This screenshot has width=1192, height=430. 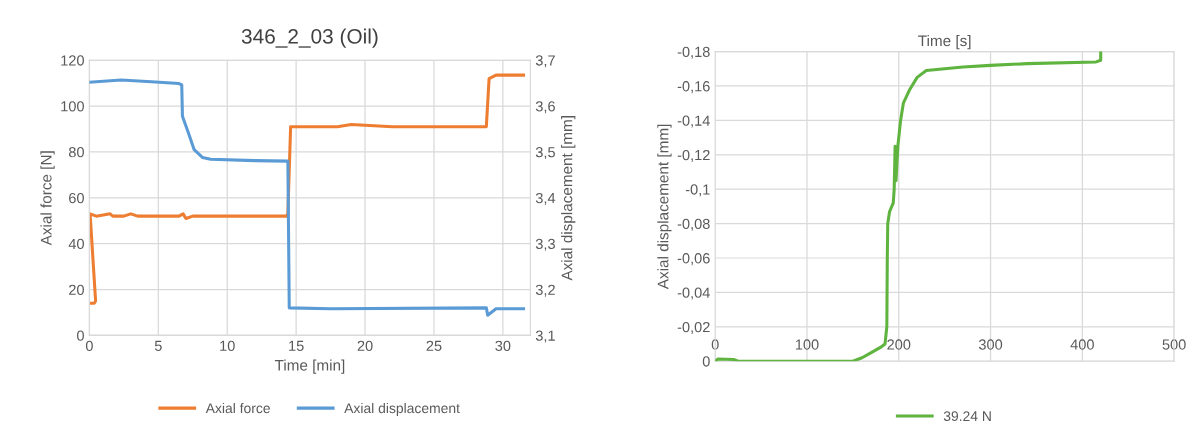 I want to click on x-tick-label: 5, so click(x=158, y=345).